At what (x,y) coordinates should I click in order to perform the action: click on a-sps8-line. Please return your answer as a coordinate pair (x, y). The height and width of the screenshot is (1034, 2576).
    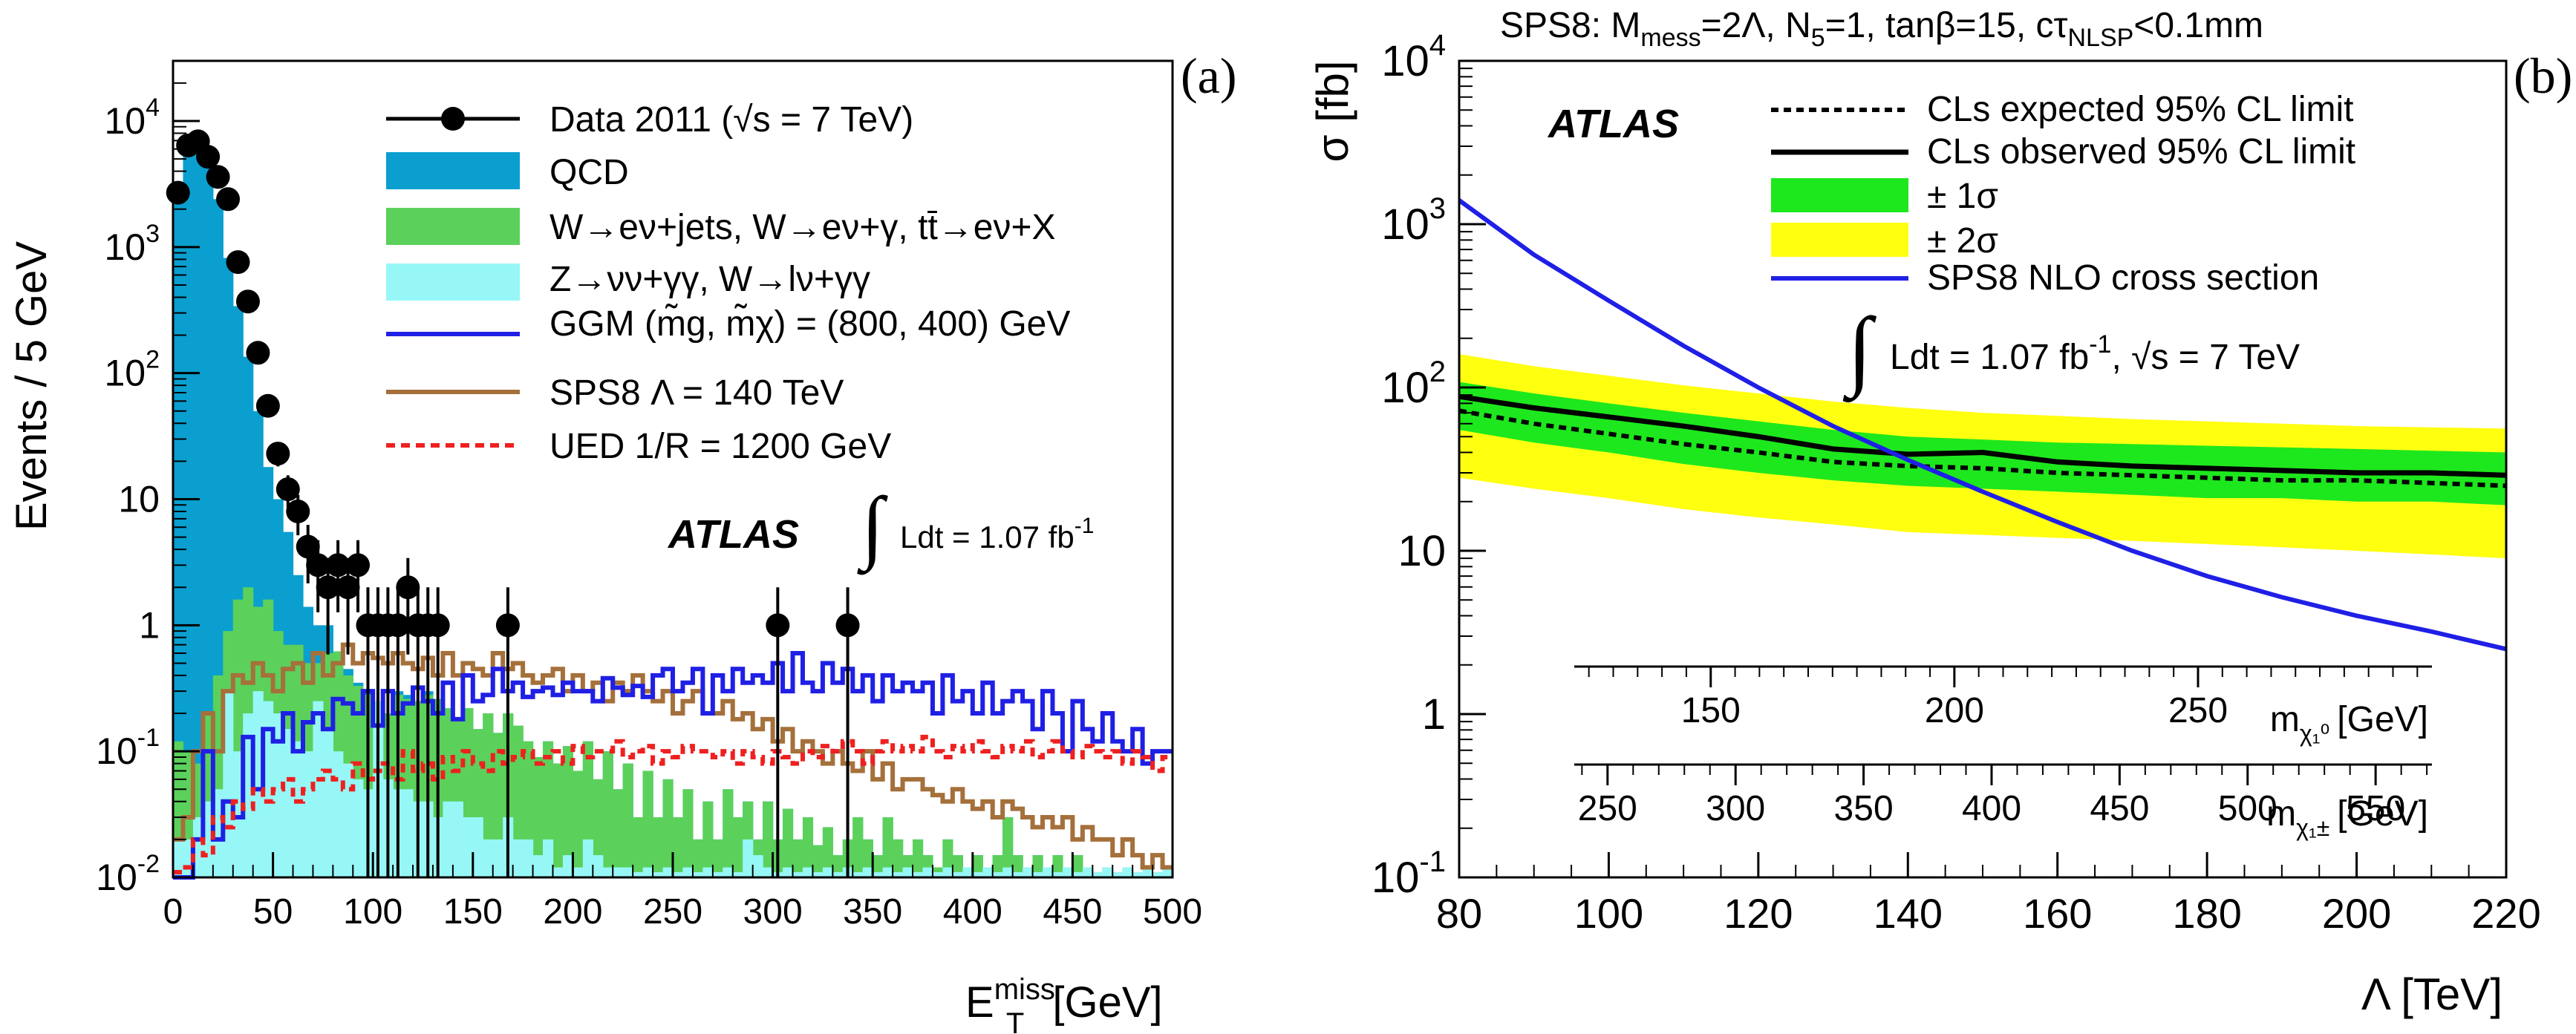
    Looking at the image, I should click on (673, 756).